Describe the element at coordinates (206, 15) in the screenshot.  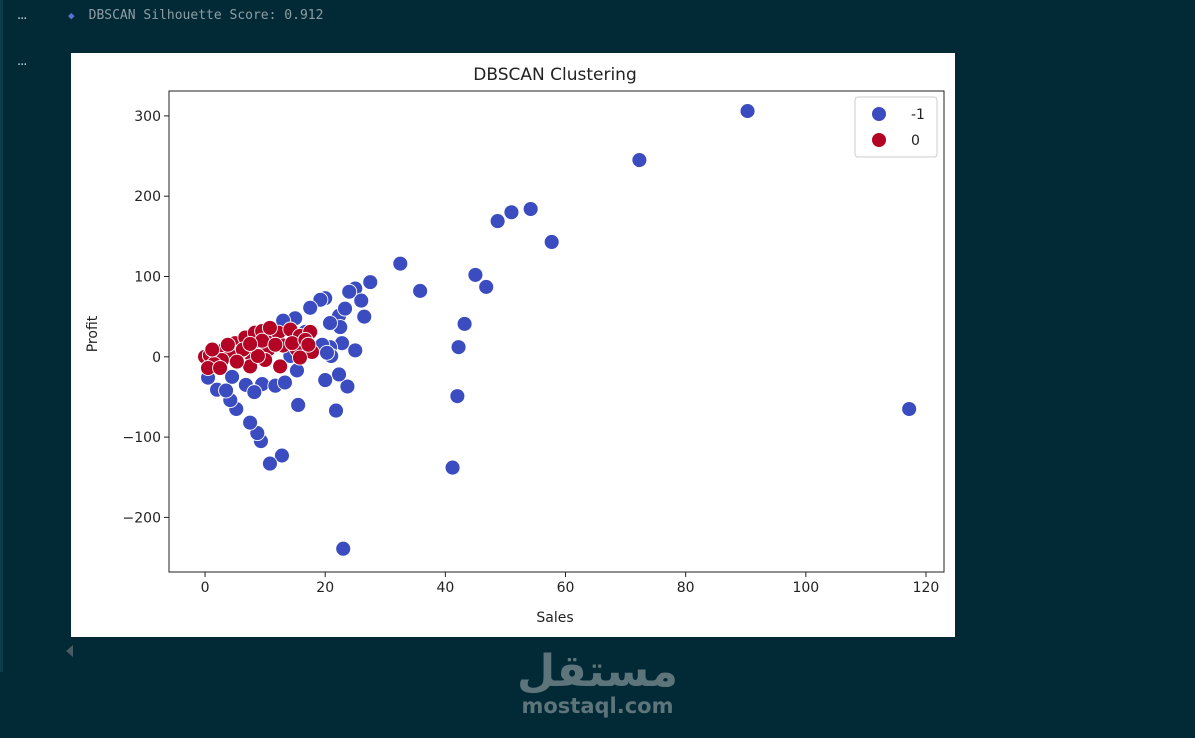
I see `silhouette-score-text: DBSCAN Silhouette Score: 0.912` at that location.